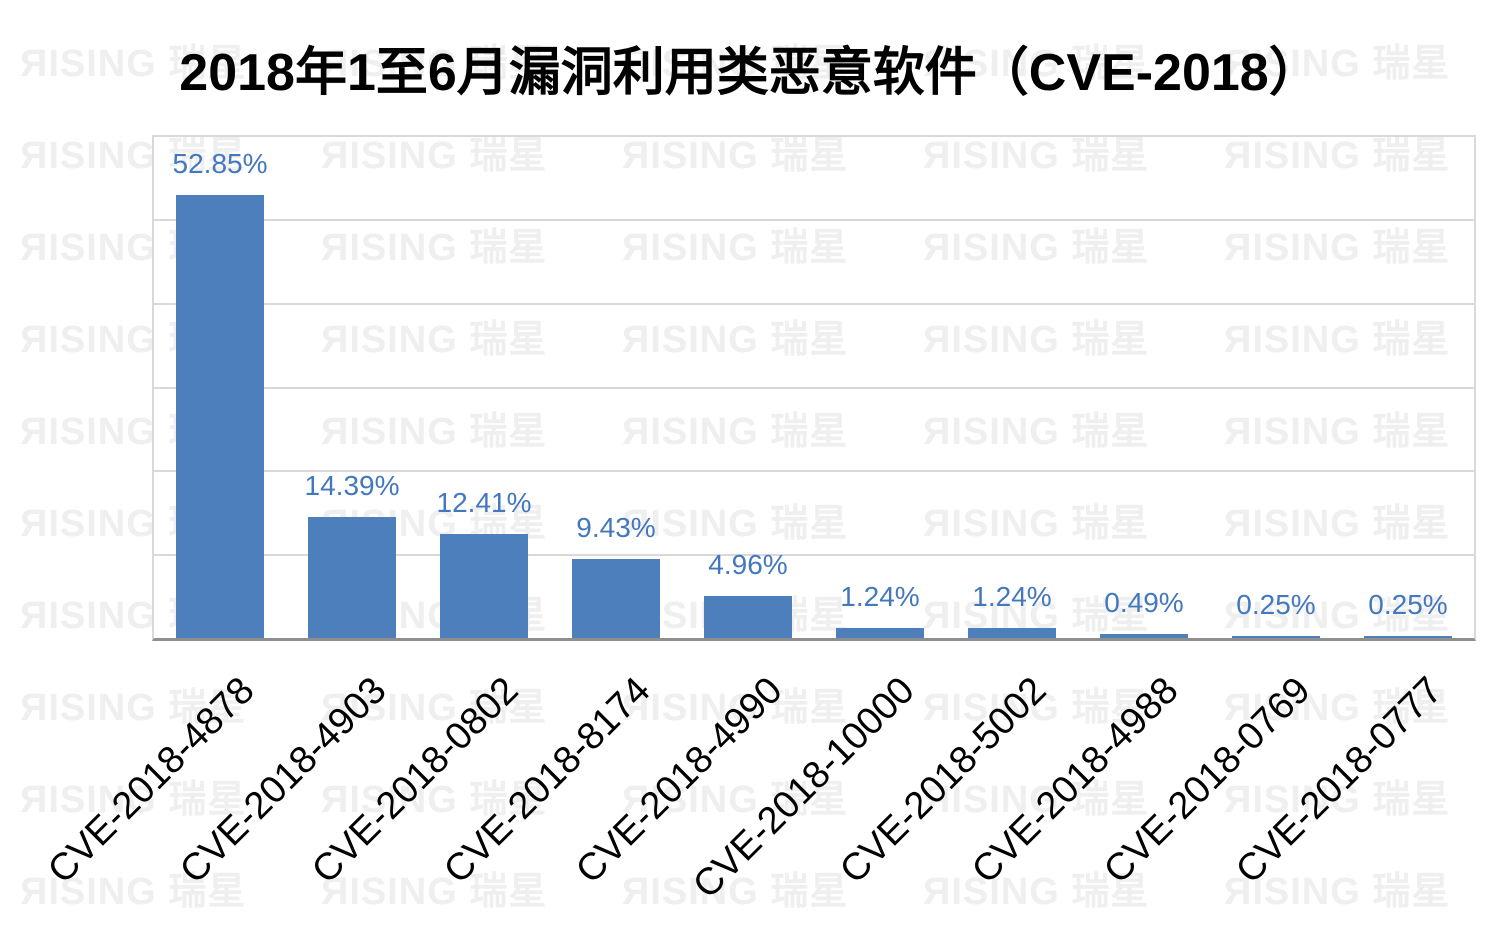  Describe the element at coordinates (484, 502) in the screenshot. I see `bar-value-label: 12.41%` at that location.